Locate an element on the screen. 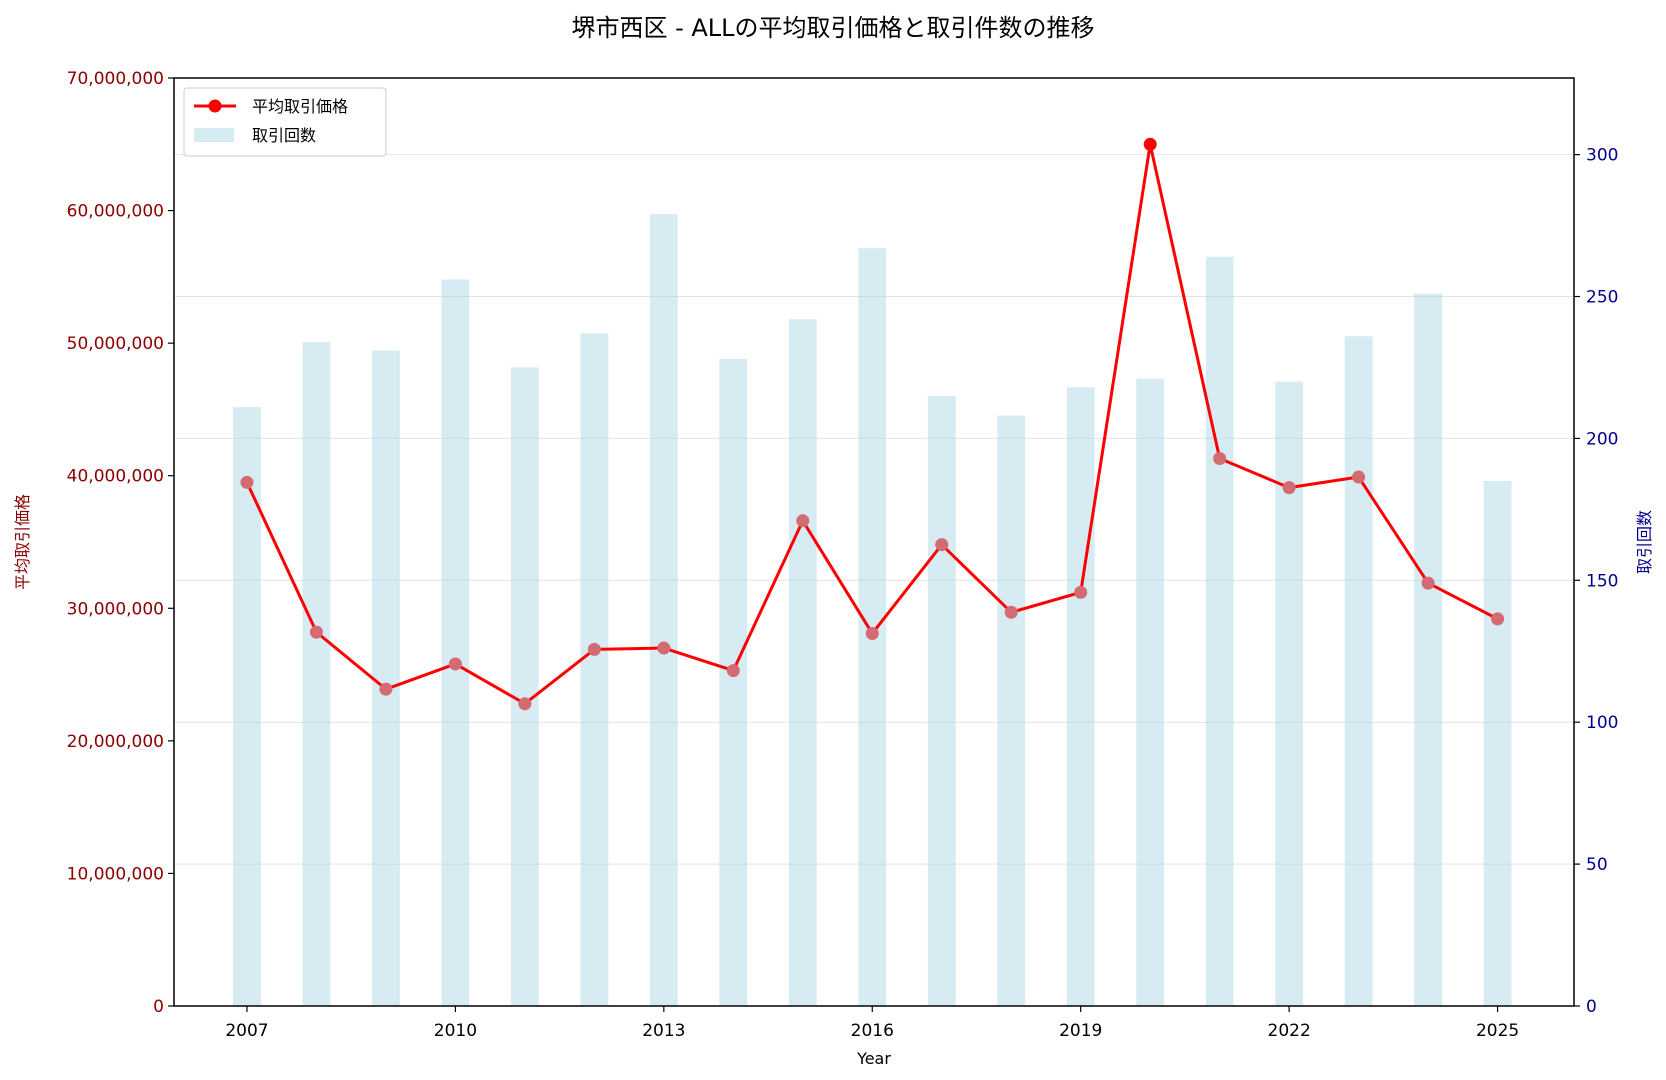 The image size is (1666, 1080). price-point-highlight is located at coordinates (1150, 144).